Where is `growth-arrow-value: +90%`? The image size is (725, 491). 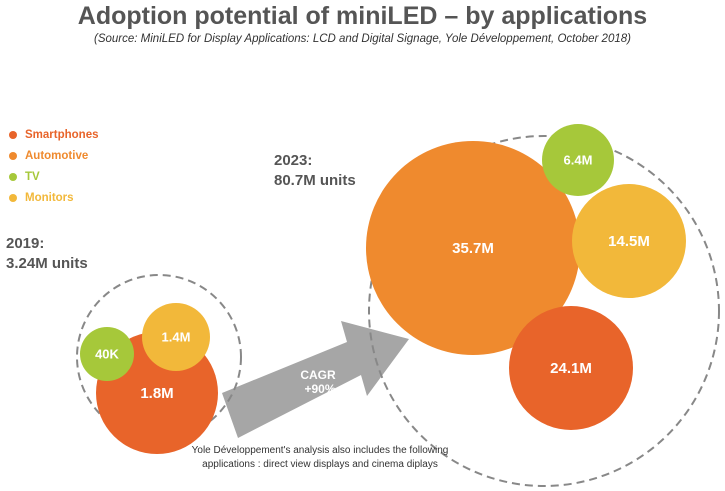
growth-arrow-value: +90% is located at coordinates (319, 389).